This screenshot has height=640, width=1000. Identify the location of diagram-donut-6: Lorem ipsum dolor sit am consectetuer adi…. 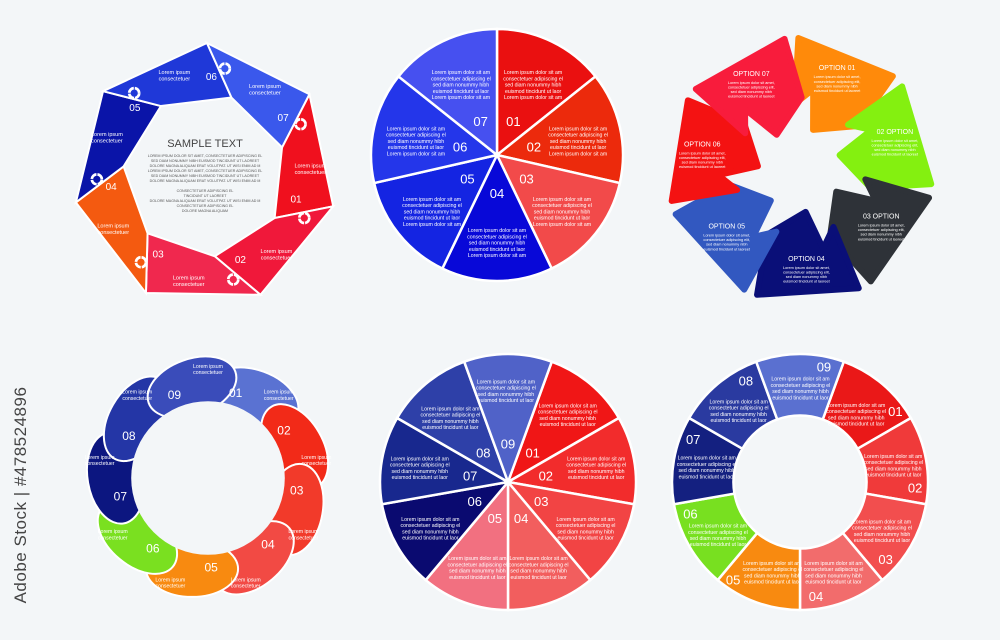
(800, 482).